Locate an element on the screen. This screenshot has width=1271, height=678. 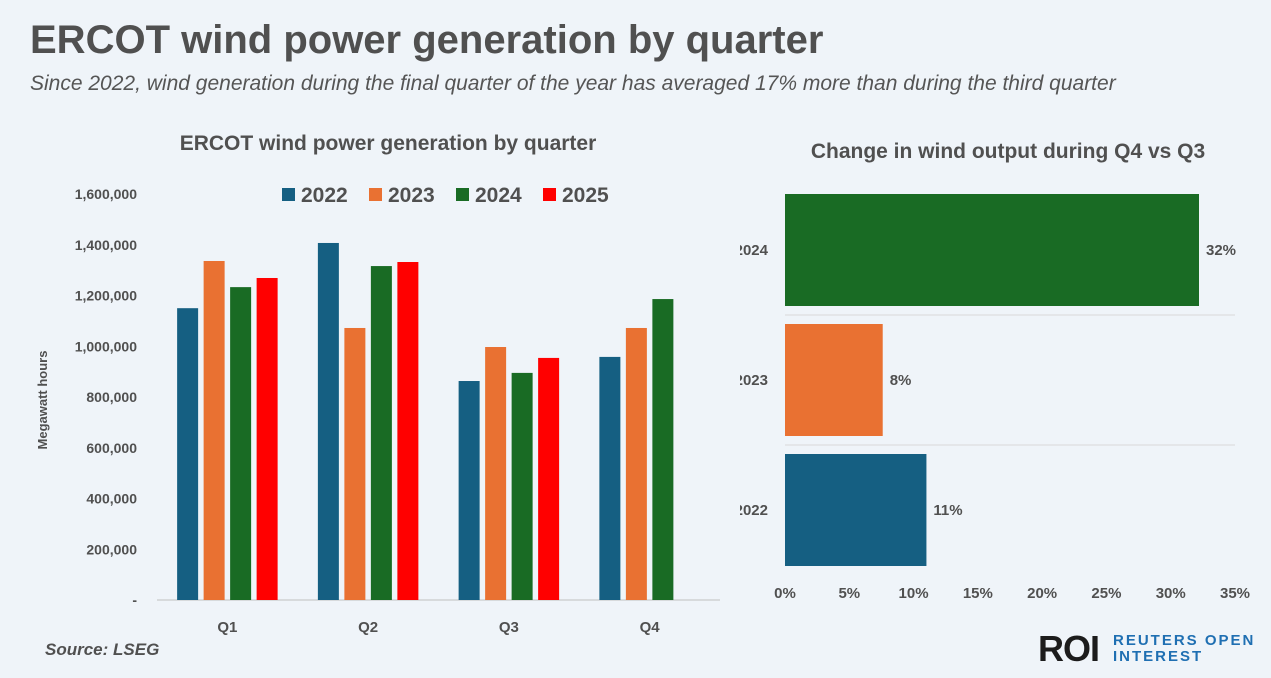
y-tick-label: 400,000 is located at coordinates (111, 499).